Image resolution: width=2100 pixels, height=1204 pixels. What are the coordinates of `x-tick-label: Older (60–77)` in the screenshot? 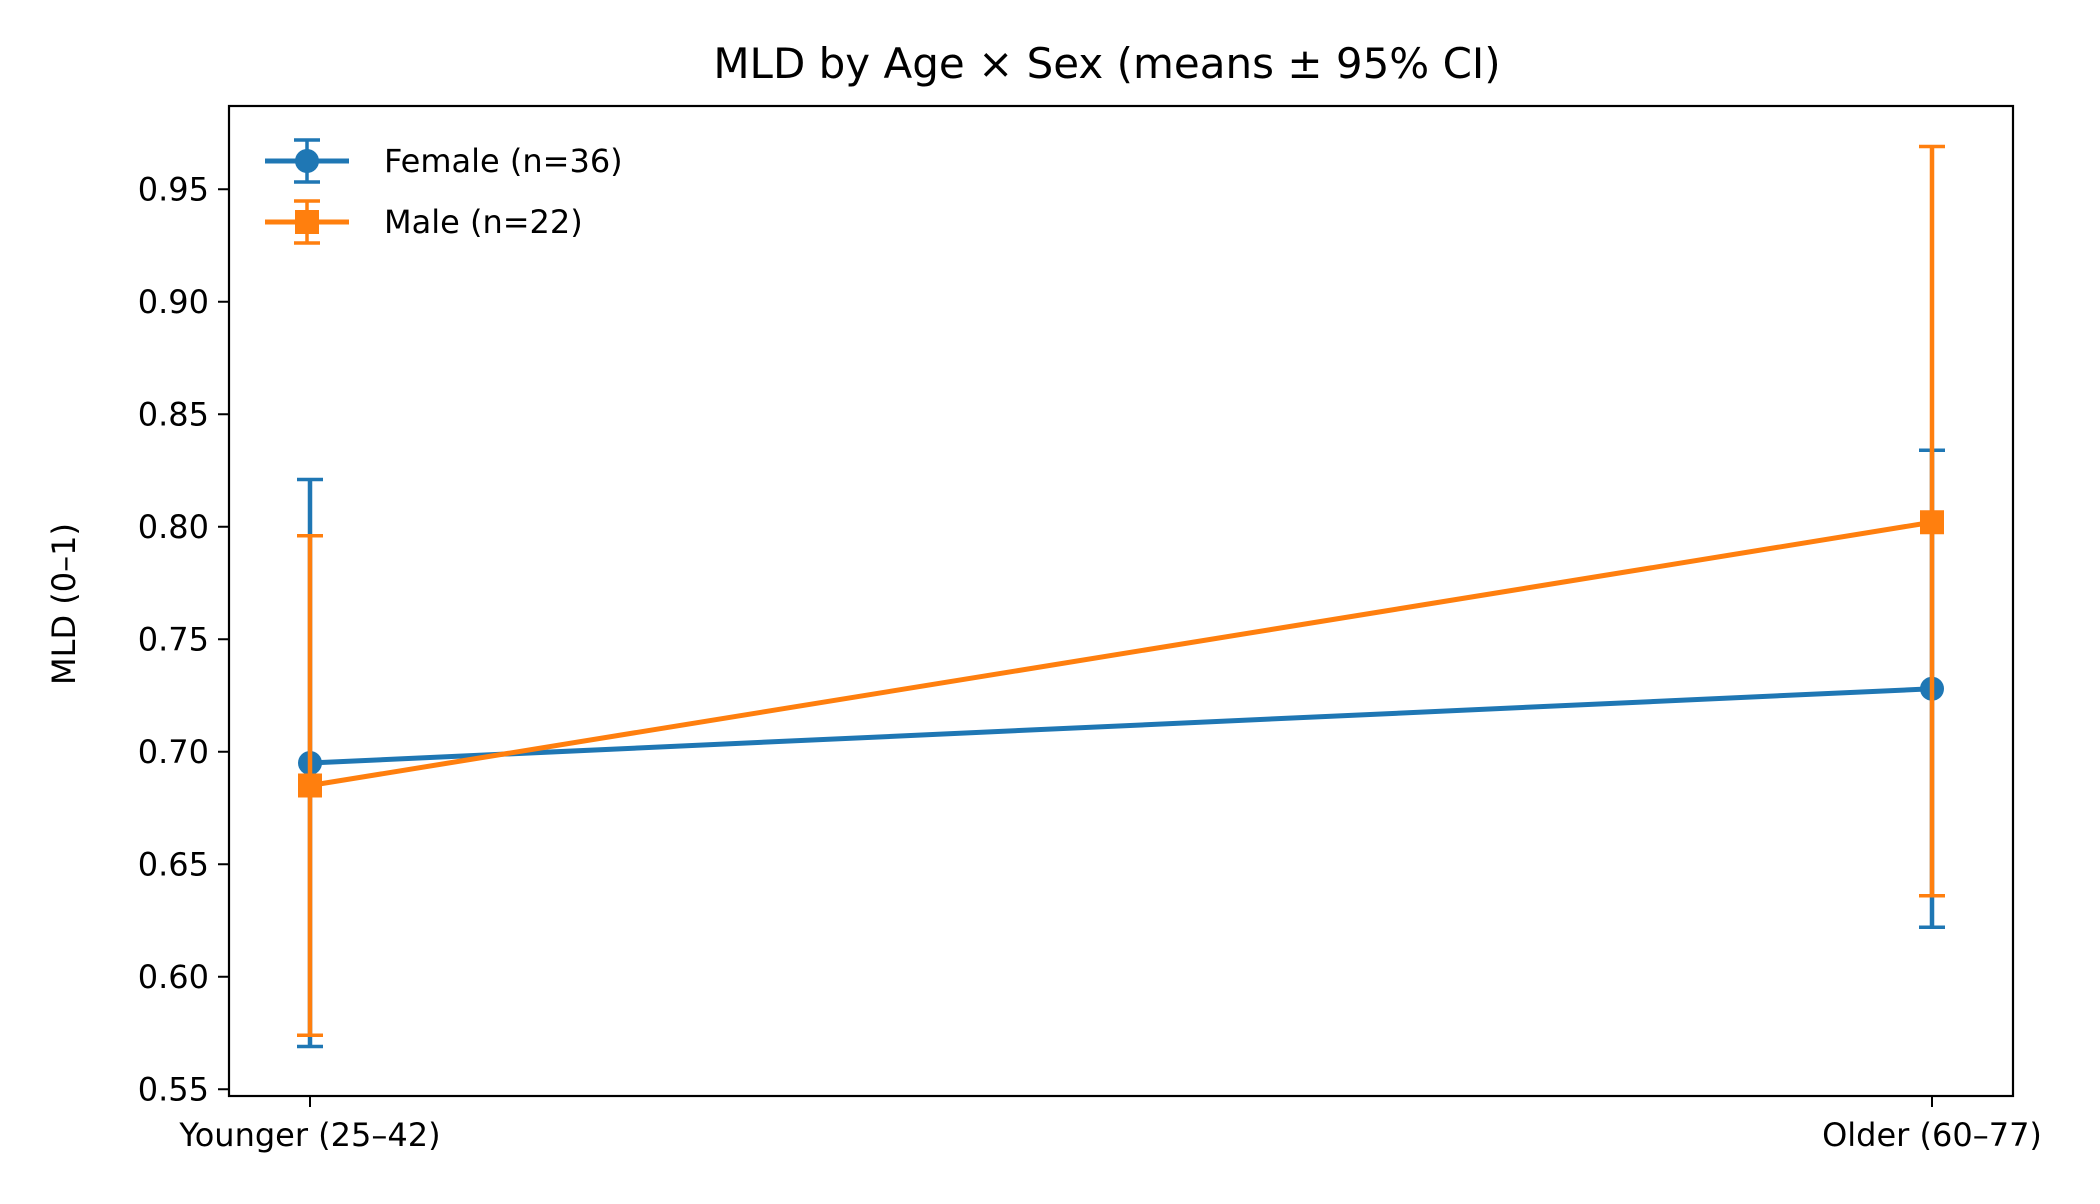 It's located at (1932, 1135).